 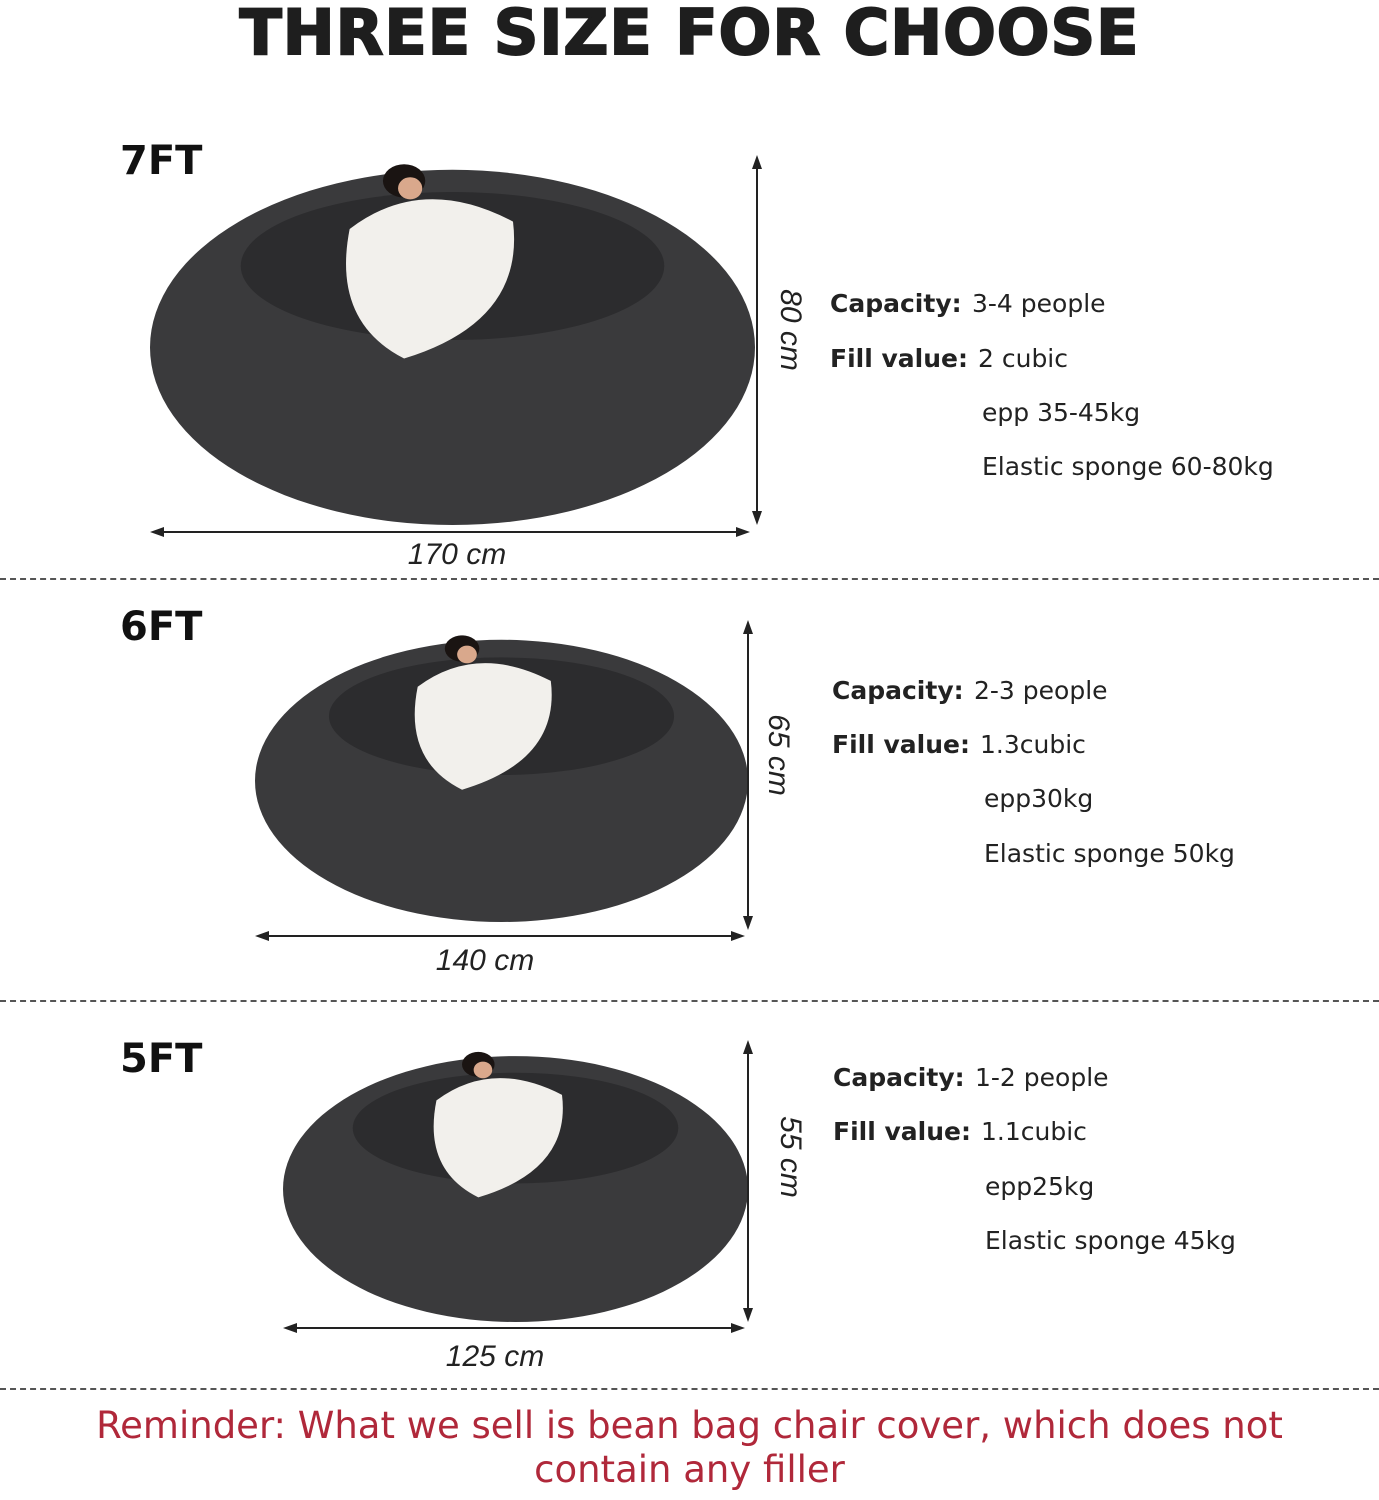 What do you see at coordinates (689, 35) in the screenshot?
I see `page-title: THREE SIZE FOR CHOOSE` at bounding box center [689, 35].